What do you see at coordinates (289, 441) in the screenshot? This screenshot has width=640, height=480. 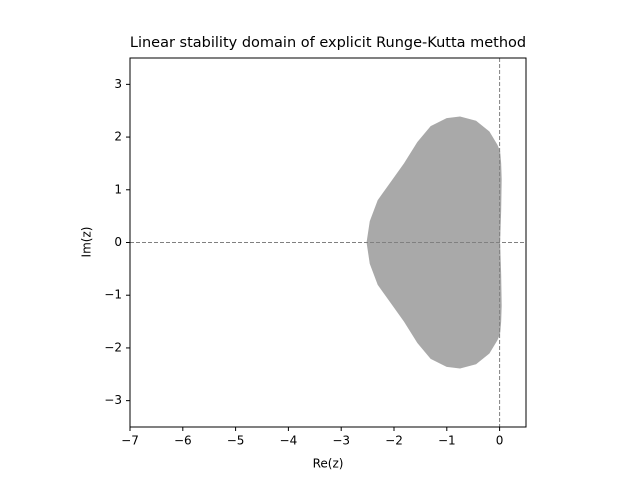 I see `x-tick-label: −4` at bounding box center [289, 441].